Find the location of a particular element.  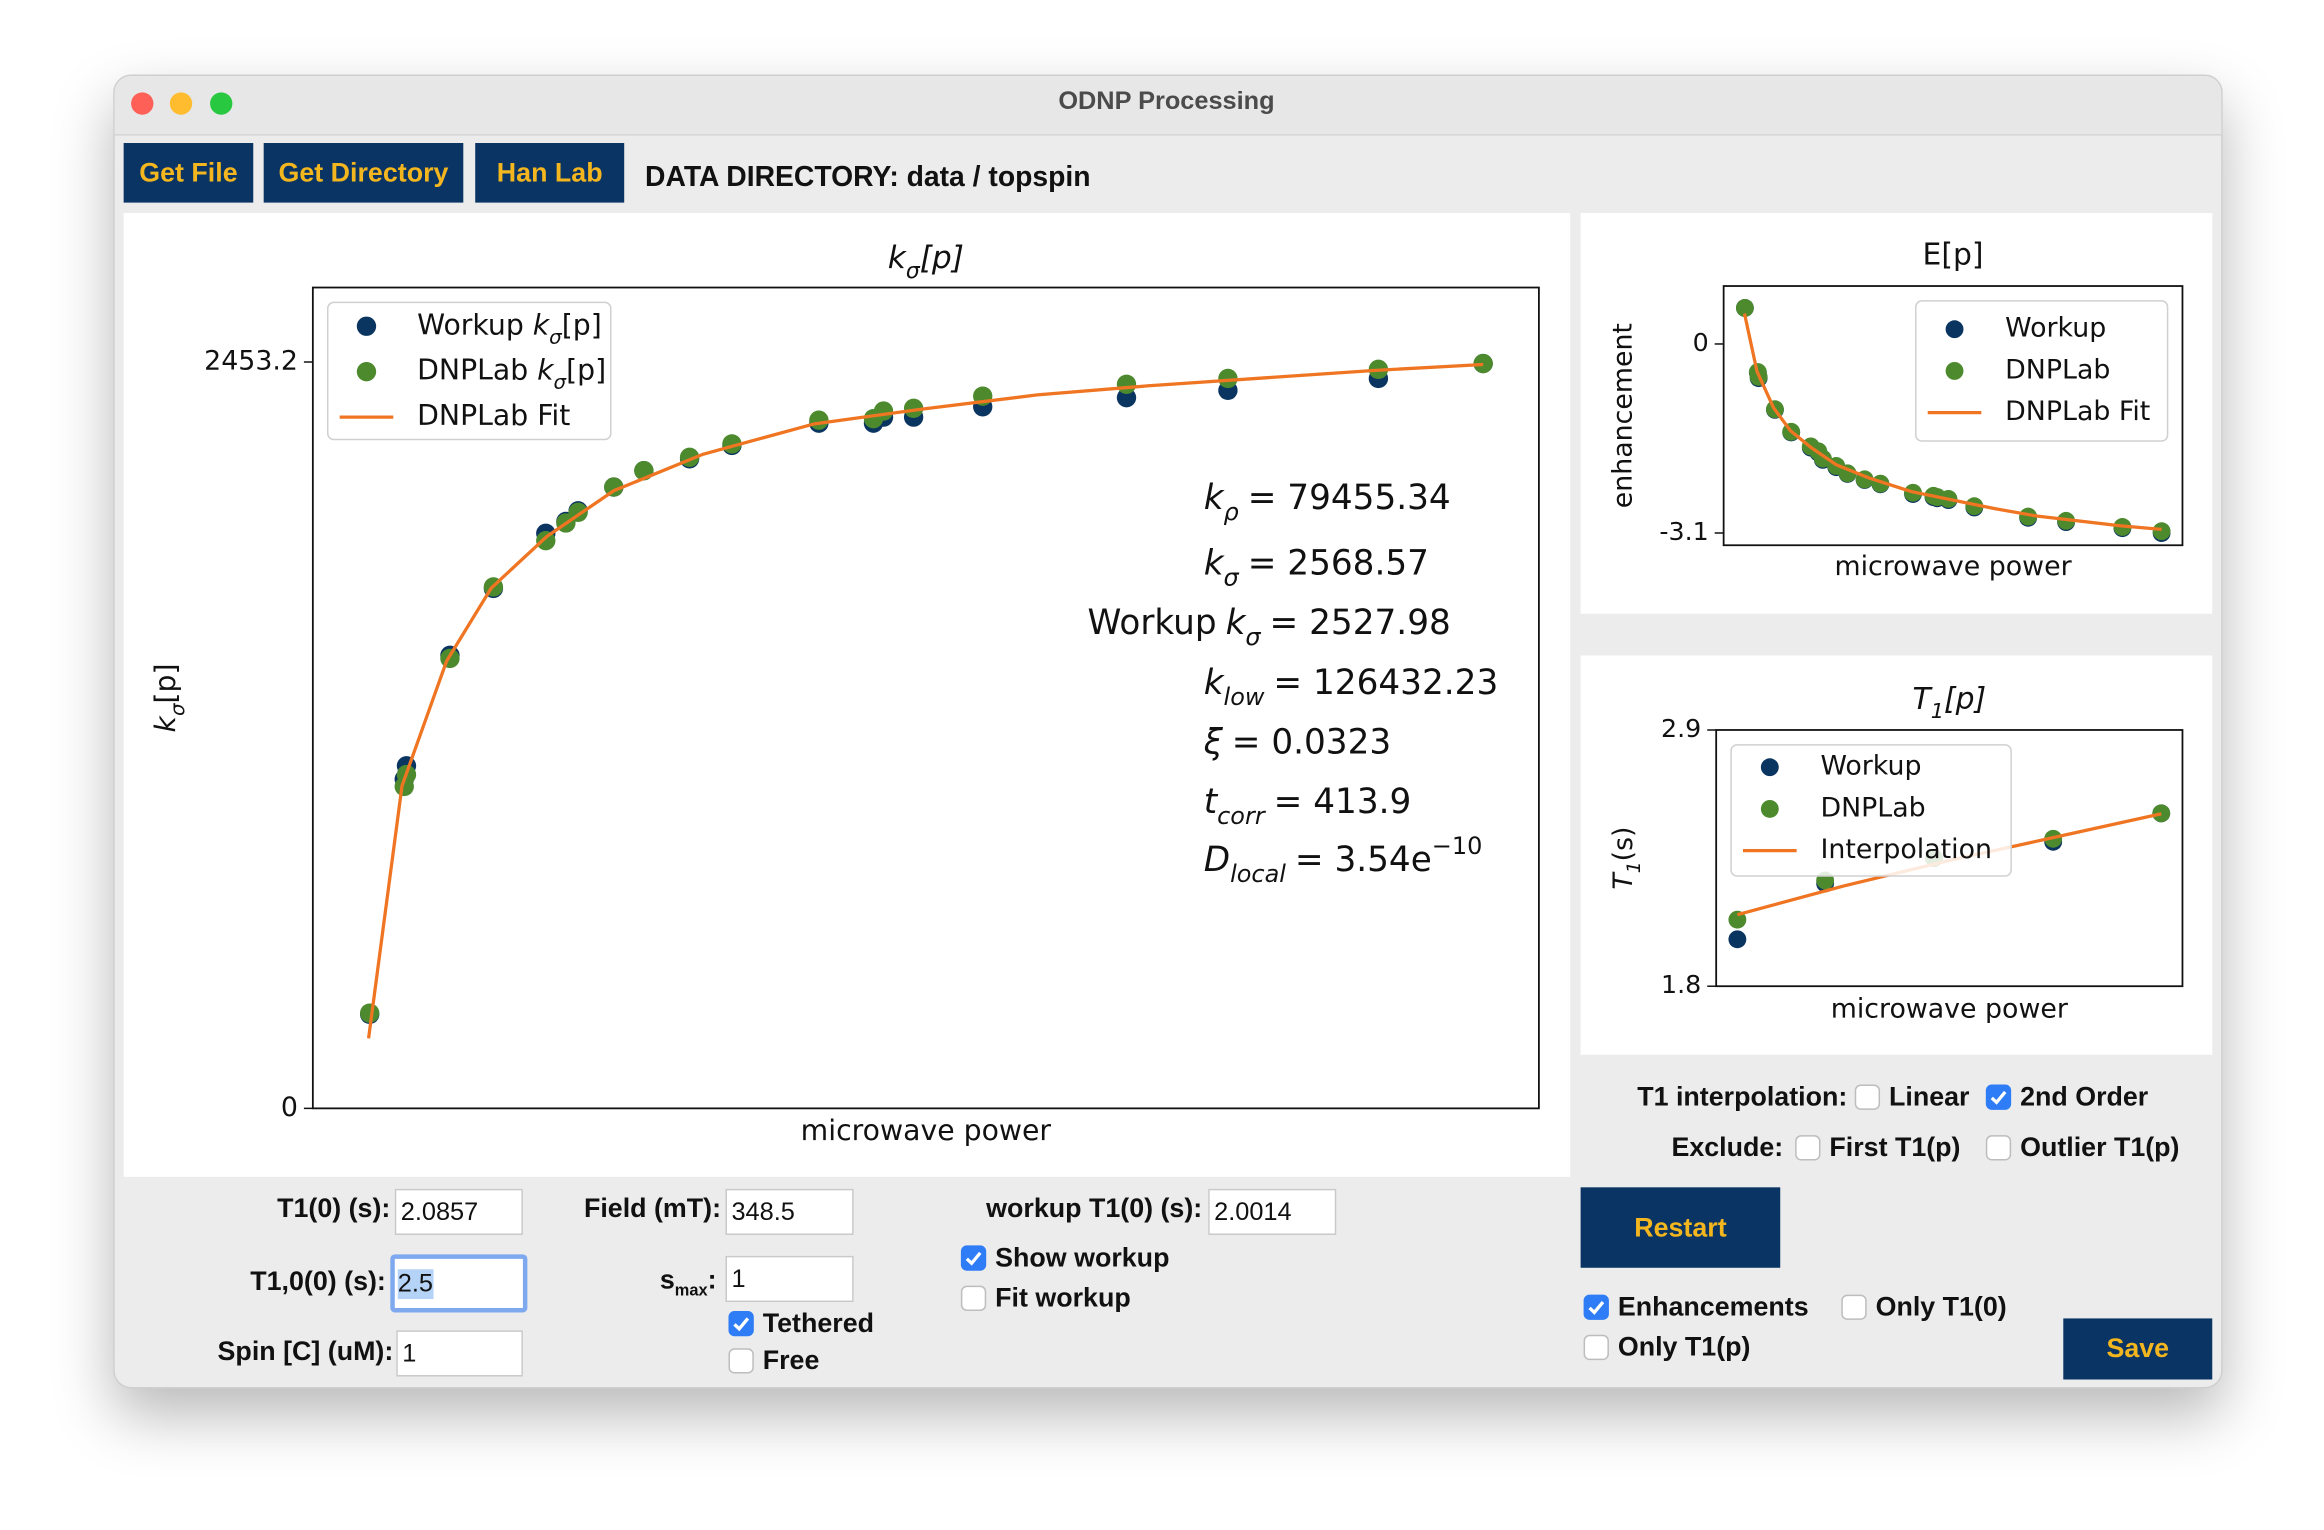

checkbox-row: Free is located at coordinates (773, 1360).